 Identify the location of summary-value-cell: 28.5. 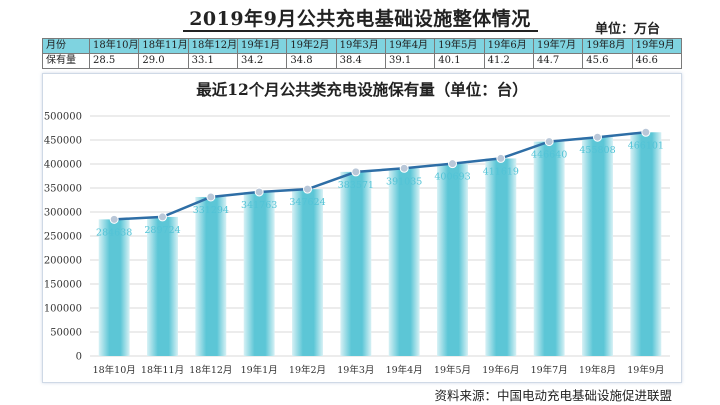
(114, 61).